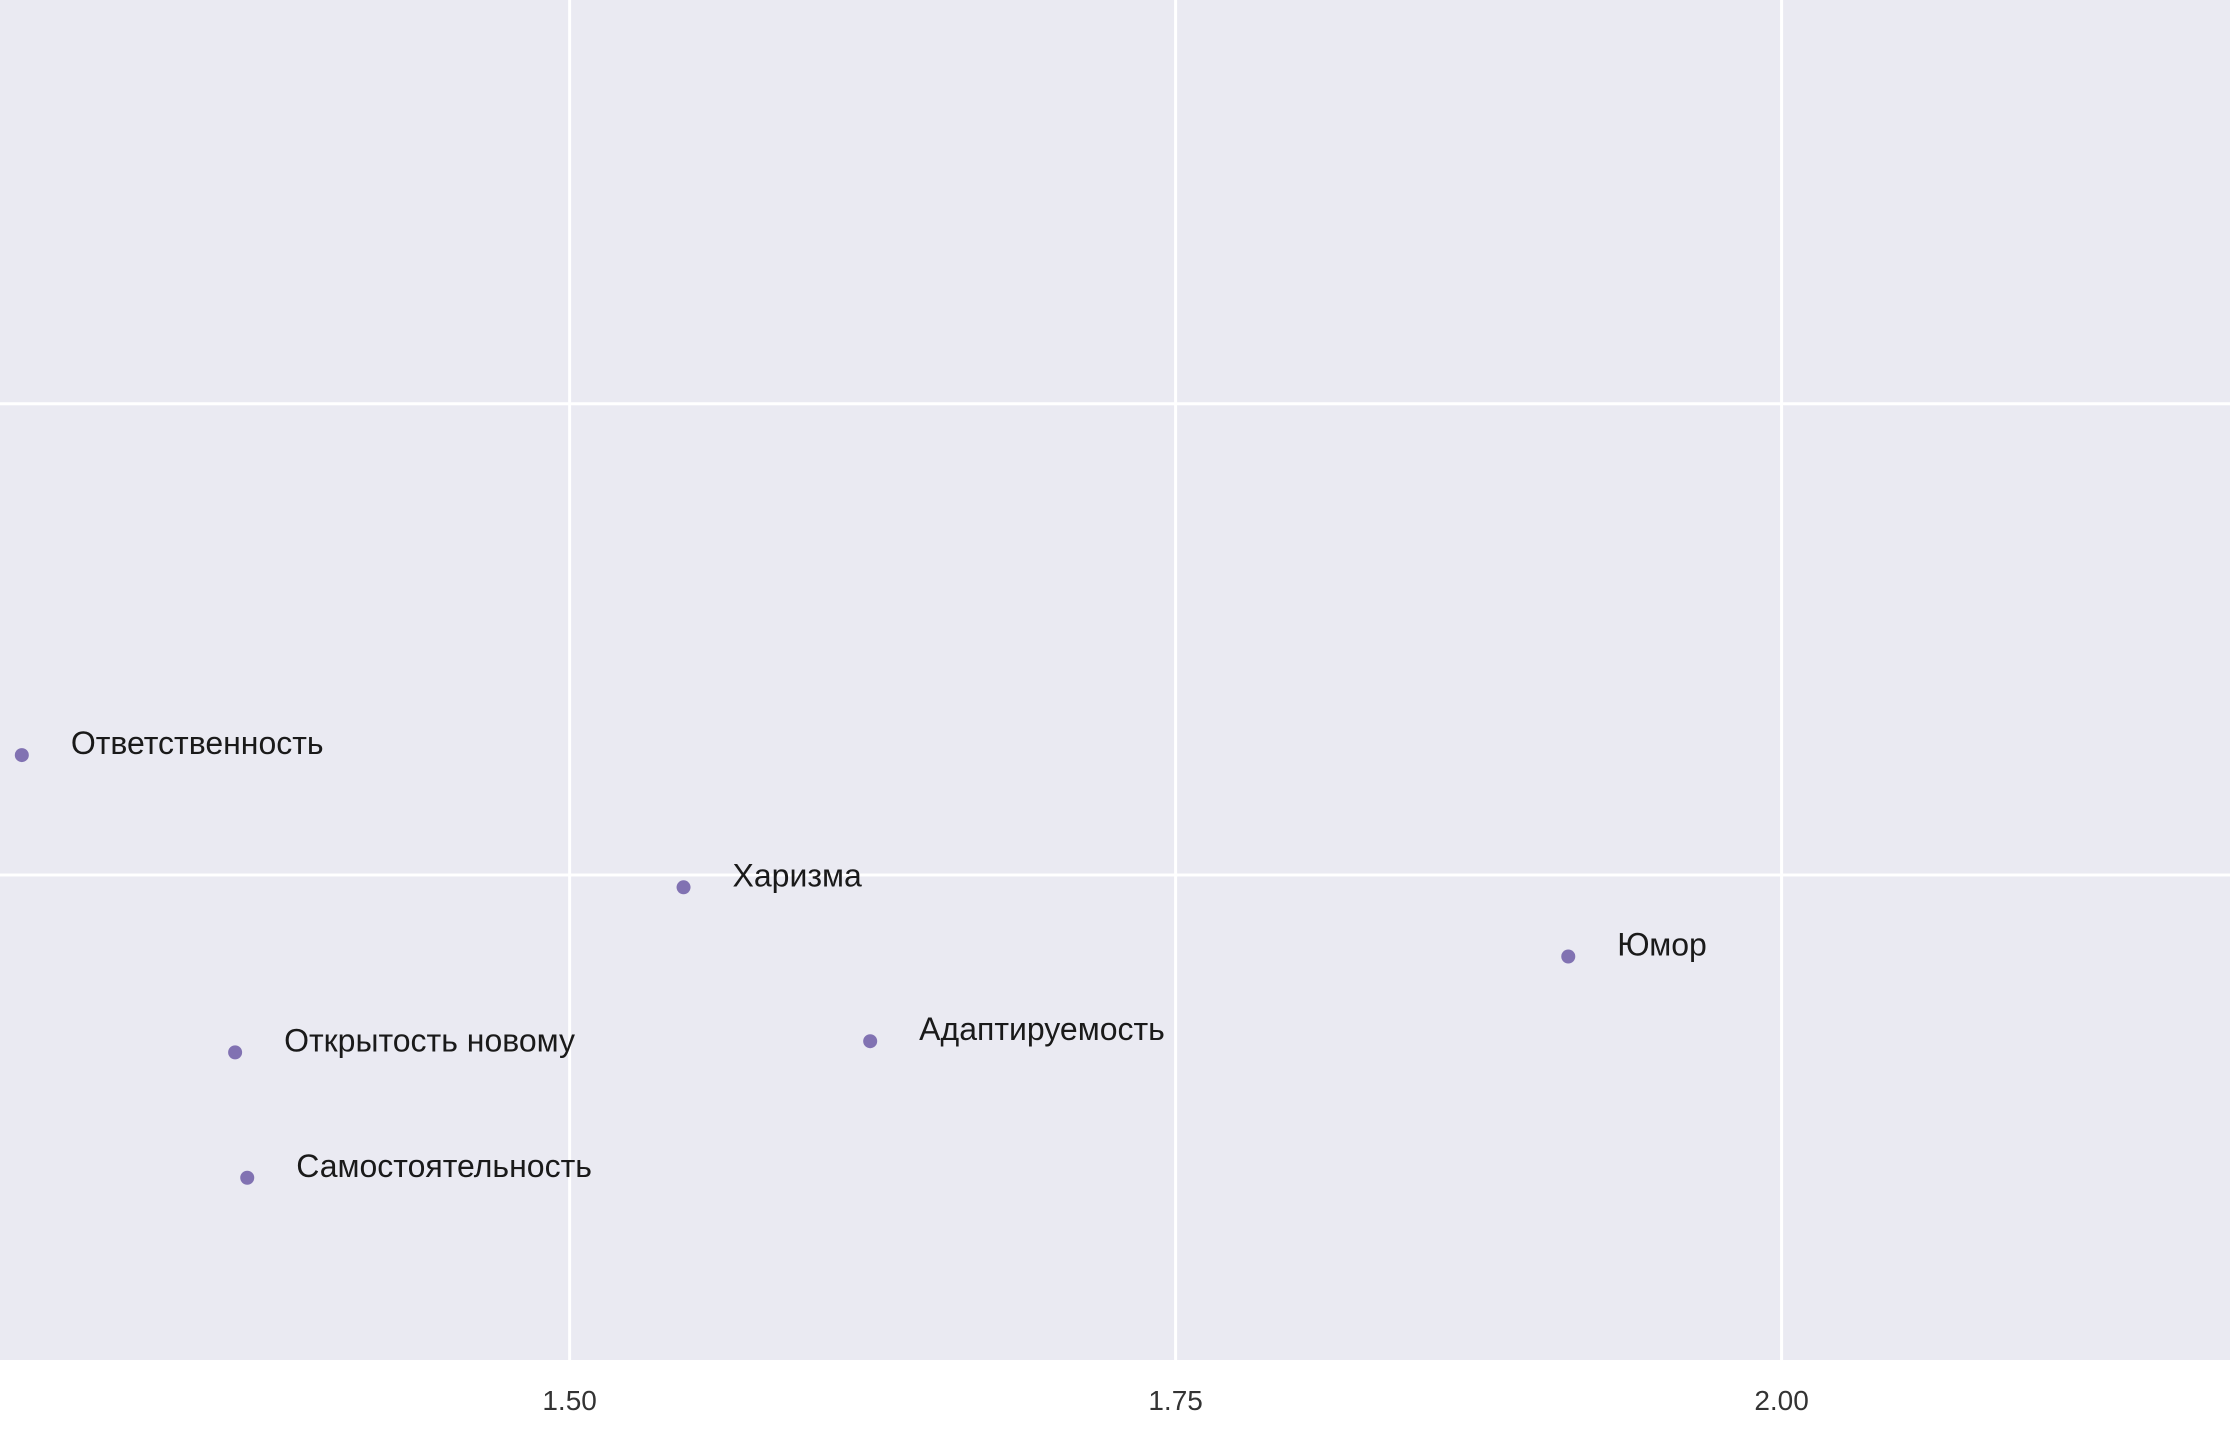  I want to click on x-axis-ticks: 1.50 1.75 2.00, so click(1175, 1400).